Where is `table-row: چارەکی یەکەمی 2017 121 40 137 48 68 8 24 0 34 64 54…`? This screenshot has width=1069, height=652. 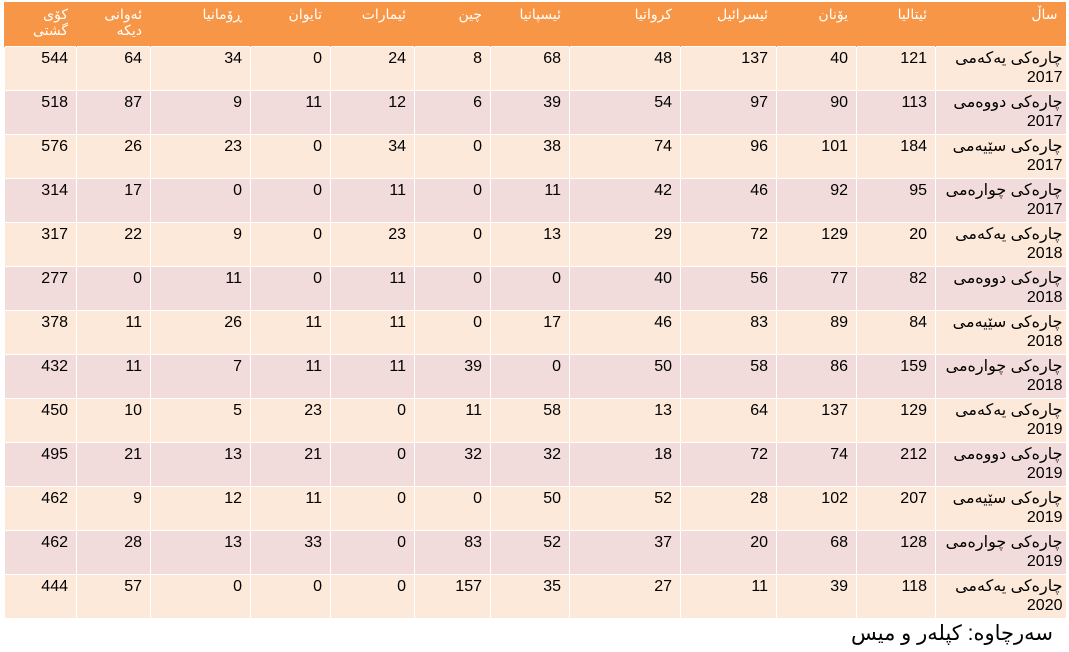 table-row: چارەکی یەکەمی 2017 121 40 137 48 68 8 24 0 34 64 54… is located at coordinates (535, 68).